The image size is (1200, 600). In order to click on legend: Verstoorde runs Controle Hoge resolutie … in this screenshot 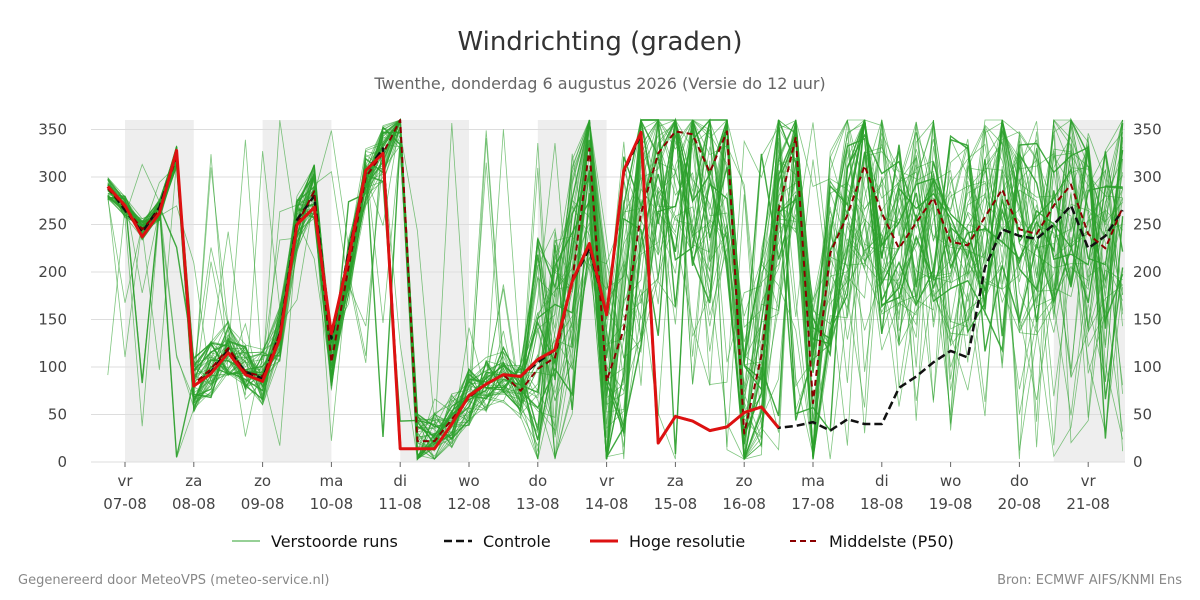, I will do `click(593, 541)`.